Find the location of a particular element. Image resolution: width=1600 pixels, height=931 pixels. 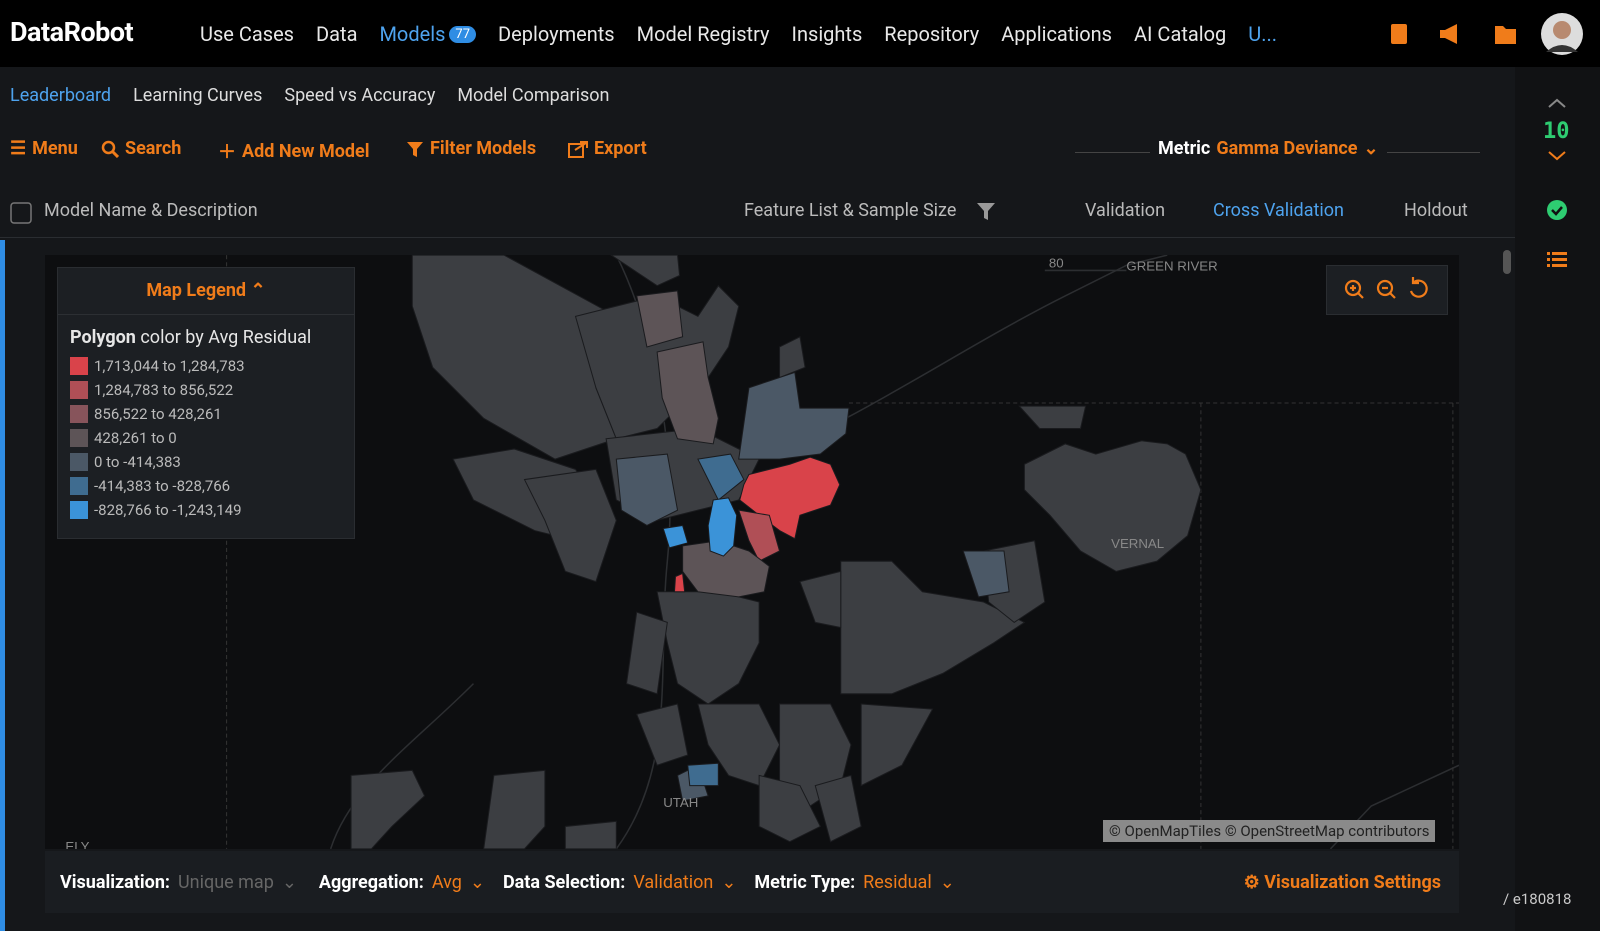

footer-value: Unique map is located at coordinates (225, 882).